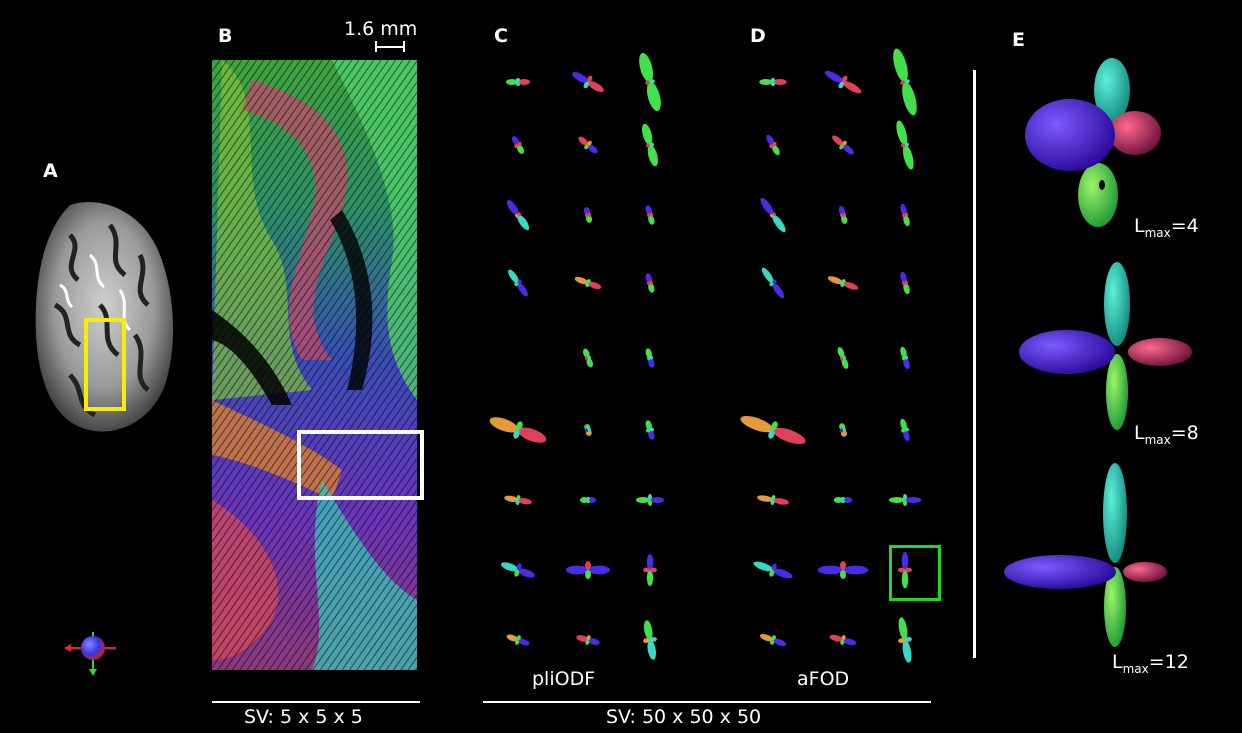 This screenshot has width=1242, height=733. I want to click on lmax-value: =12, so click(1168, 662).